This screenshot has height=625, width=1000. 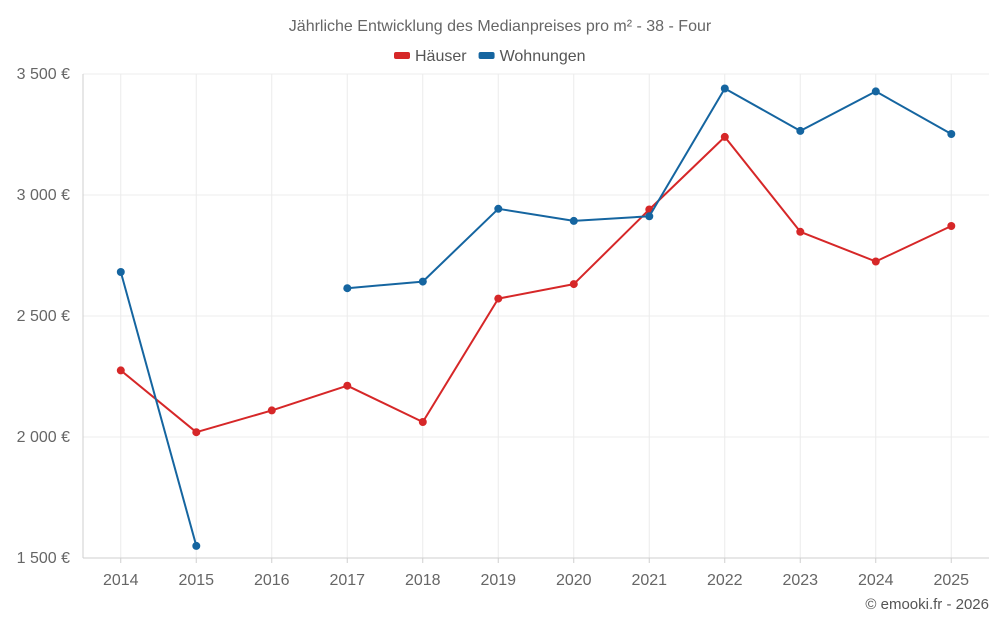 I want to click on y-tick-label: 3 000 €, so click(x=43, y=195).